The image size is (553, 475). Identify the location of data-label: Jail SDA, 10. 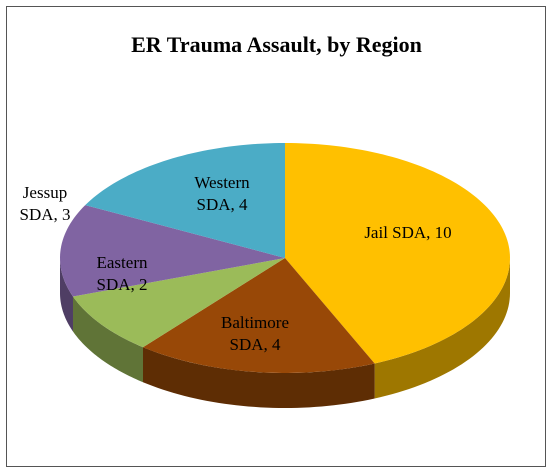
(408, 232).